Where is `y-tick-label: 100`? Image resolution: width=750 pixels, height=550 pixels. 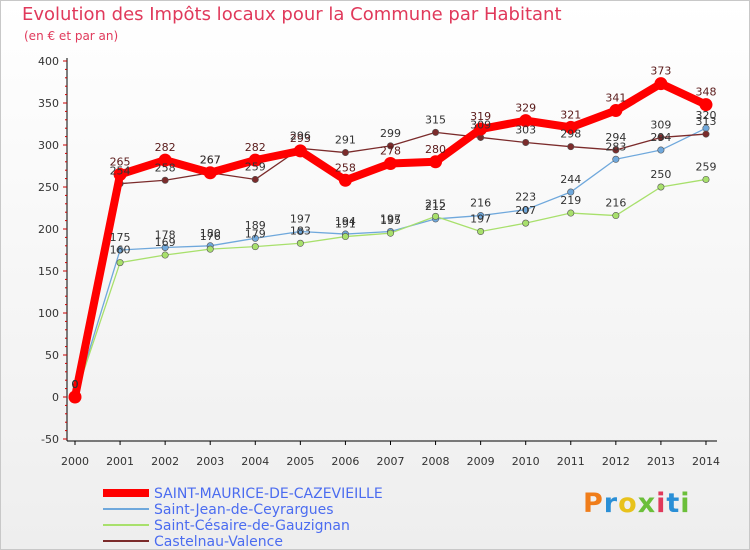
y-tick-label: 100 is located at coordinates (48, 313).